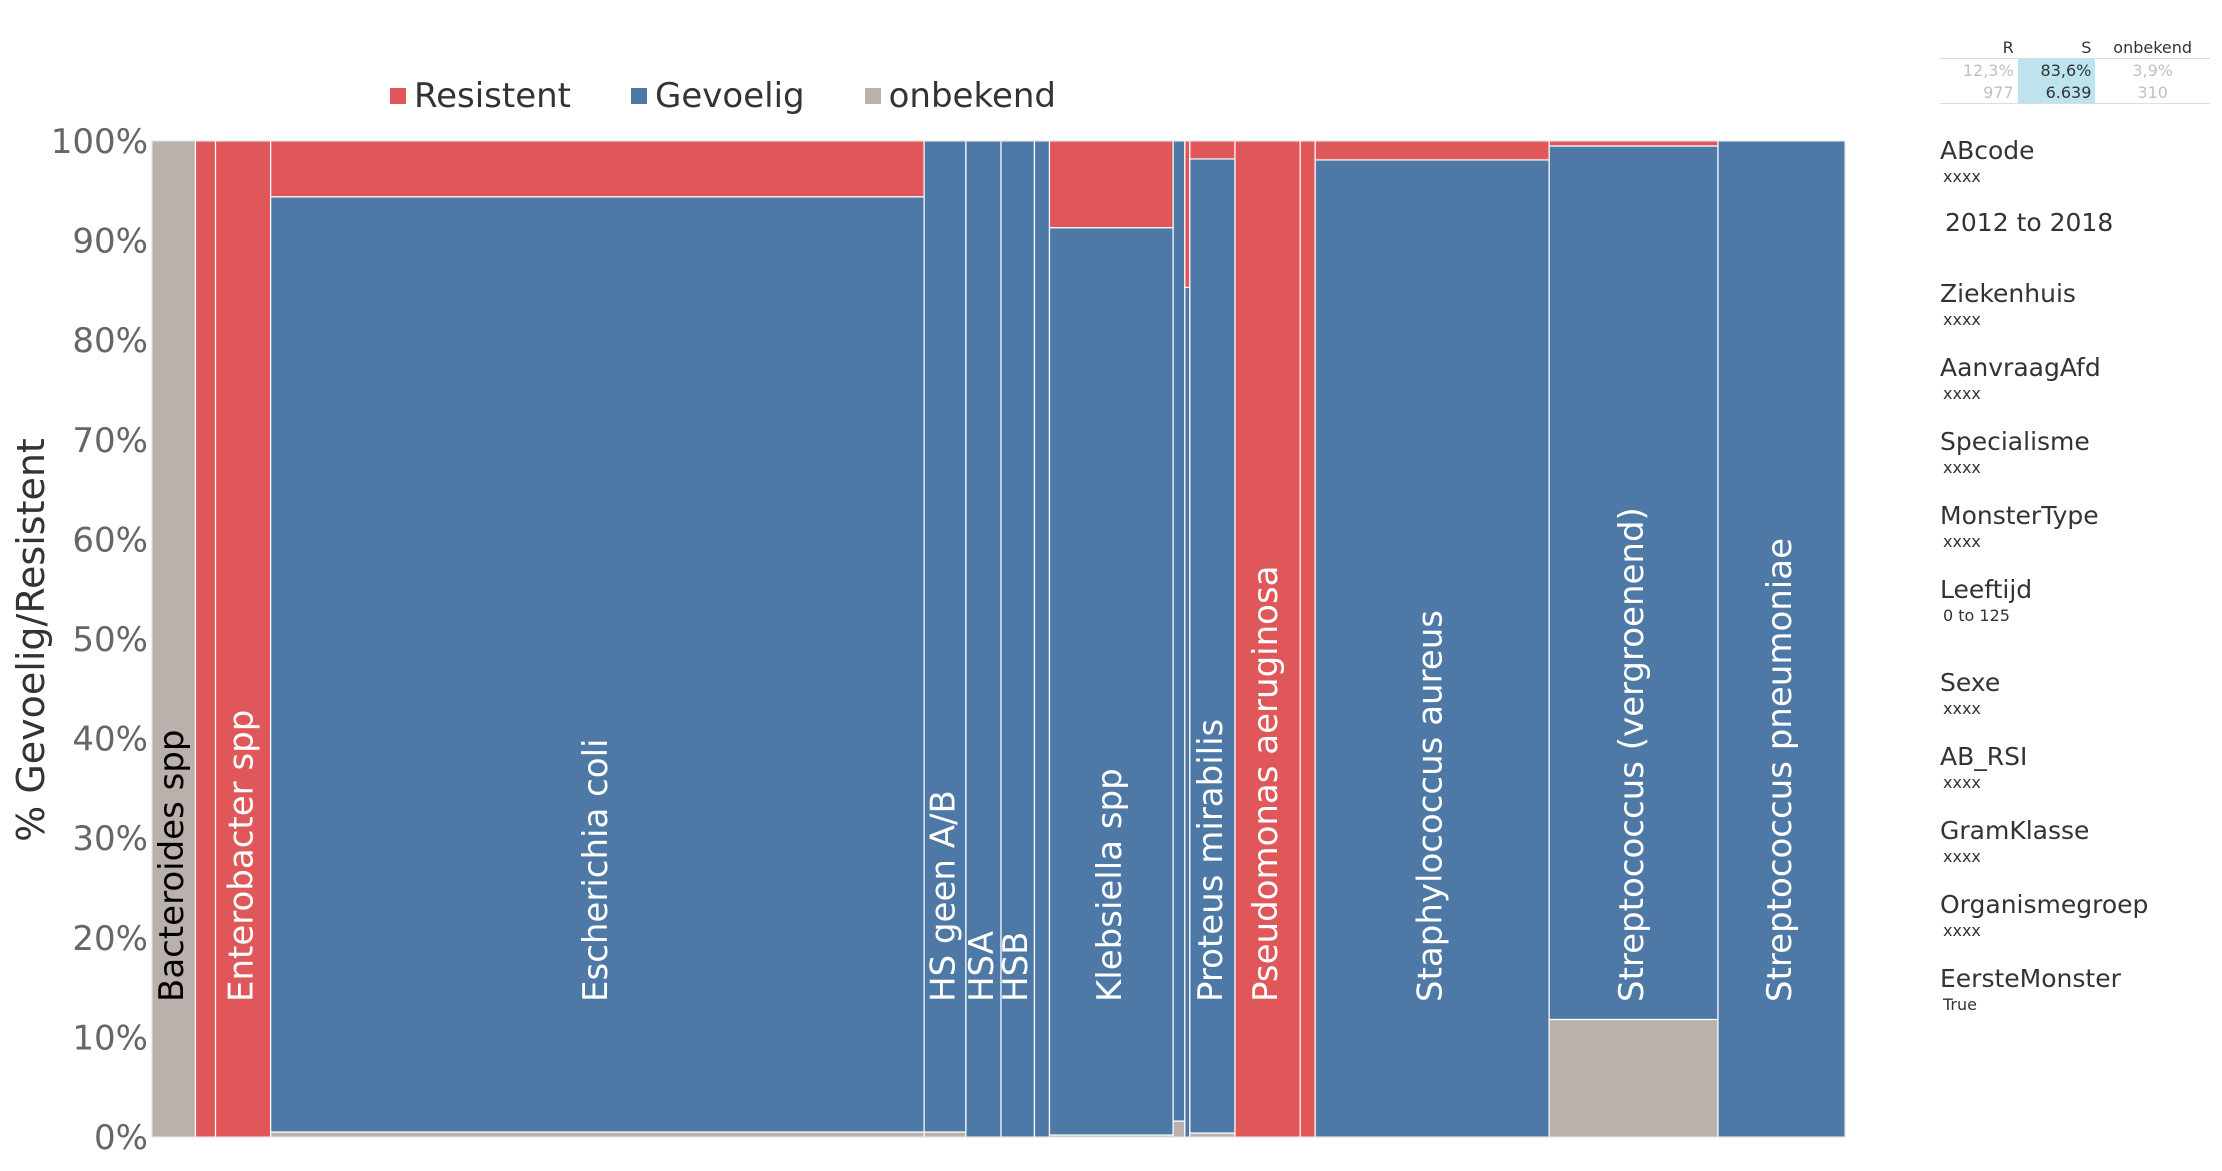 The image size is (2222, 1171). What do you see at coordinates (2056, 69) in the screenshot?
I see `summary-s-percent: 83,6%` at bounding box center [2056, 69].